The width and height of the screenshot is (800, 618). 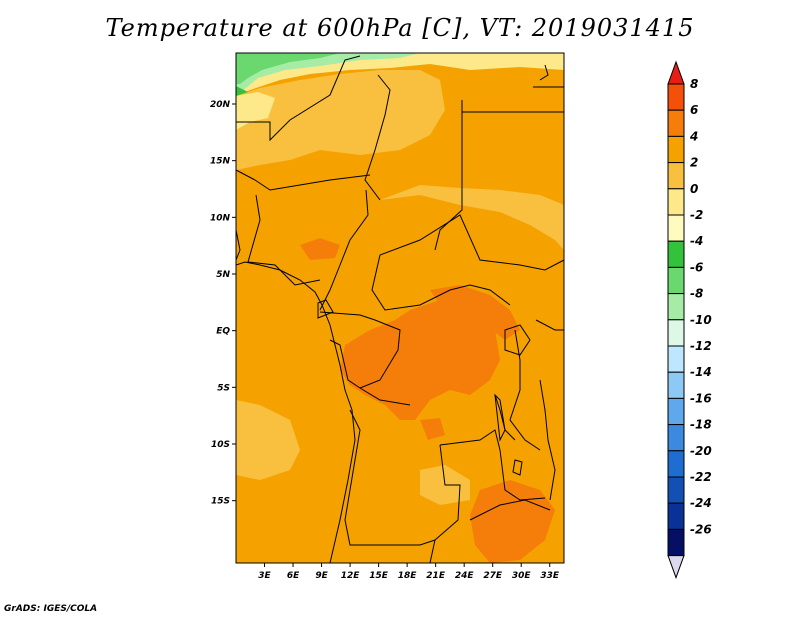 I want to click on region-warm-spot, so click(x=432, y=429).